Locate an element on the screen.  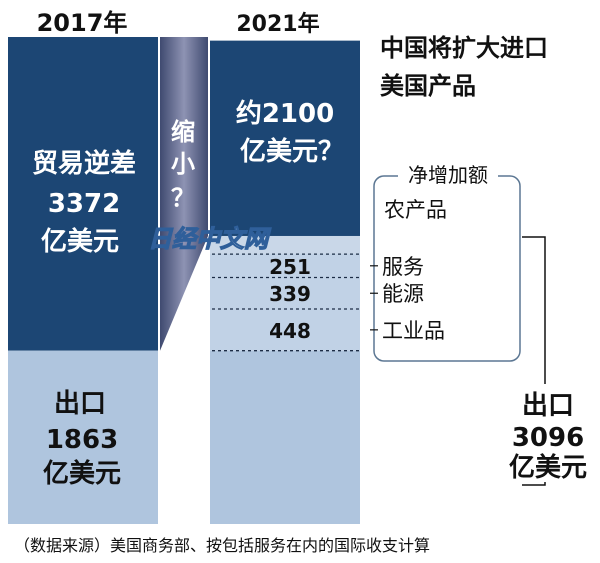
deficit-2017-value: 3372 is located at coordinates (84, 204).